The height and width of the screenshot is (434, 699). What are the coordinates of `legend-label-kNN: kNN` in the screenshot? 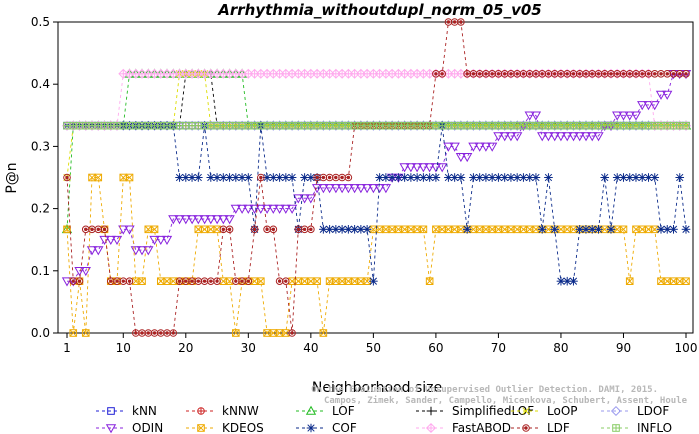 It's located at (144, 411).